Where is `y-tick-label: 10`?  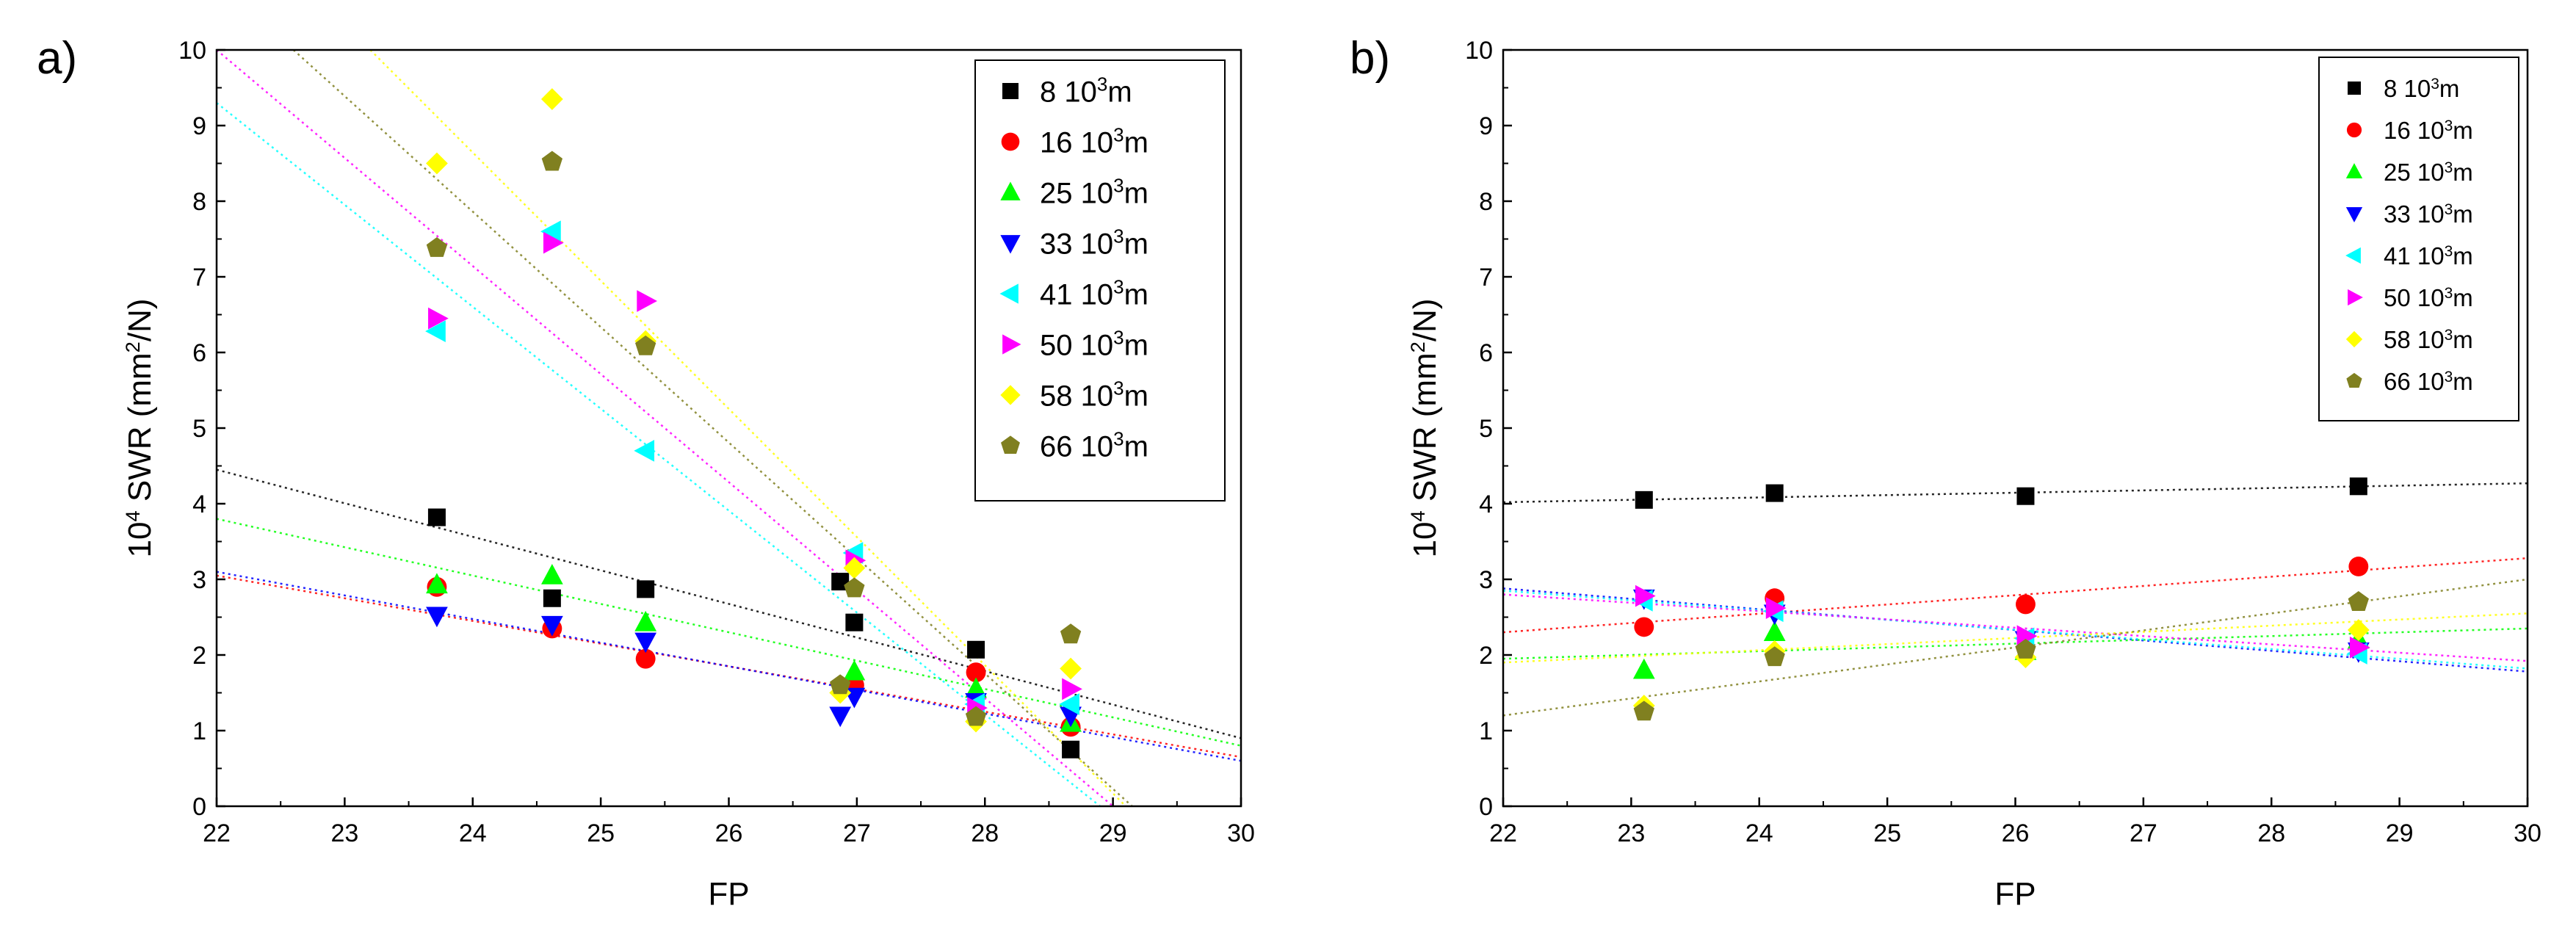 y-tick-label: 10 is located at coordinates (192, 51).